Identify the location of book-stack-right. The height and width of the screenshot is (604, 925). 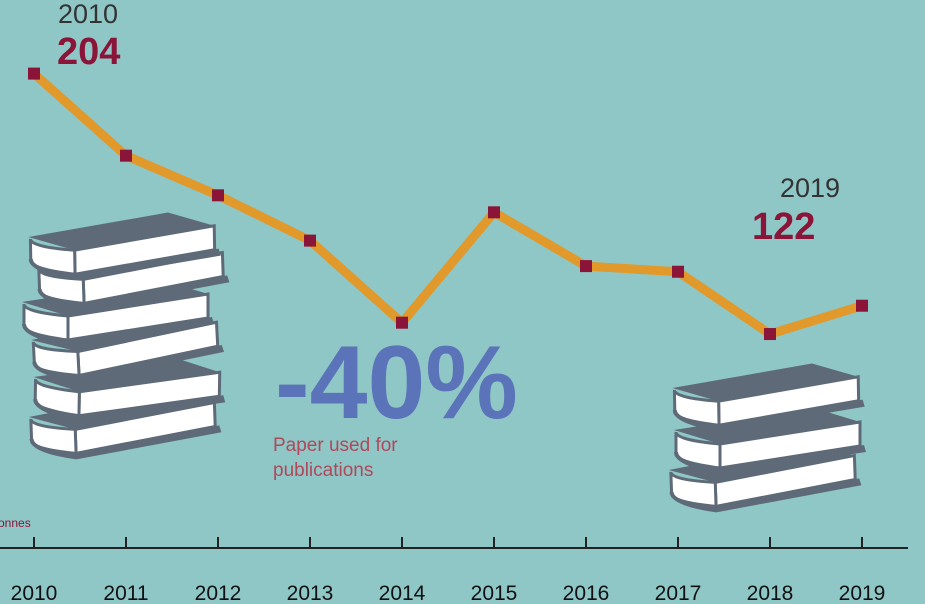
(767, 438).